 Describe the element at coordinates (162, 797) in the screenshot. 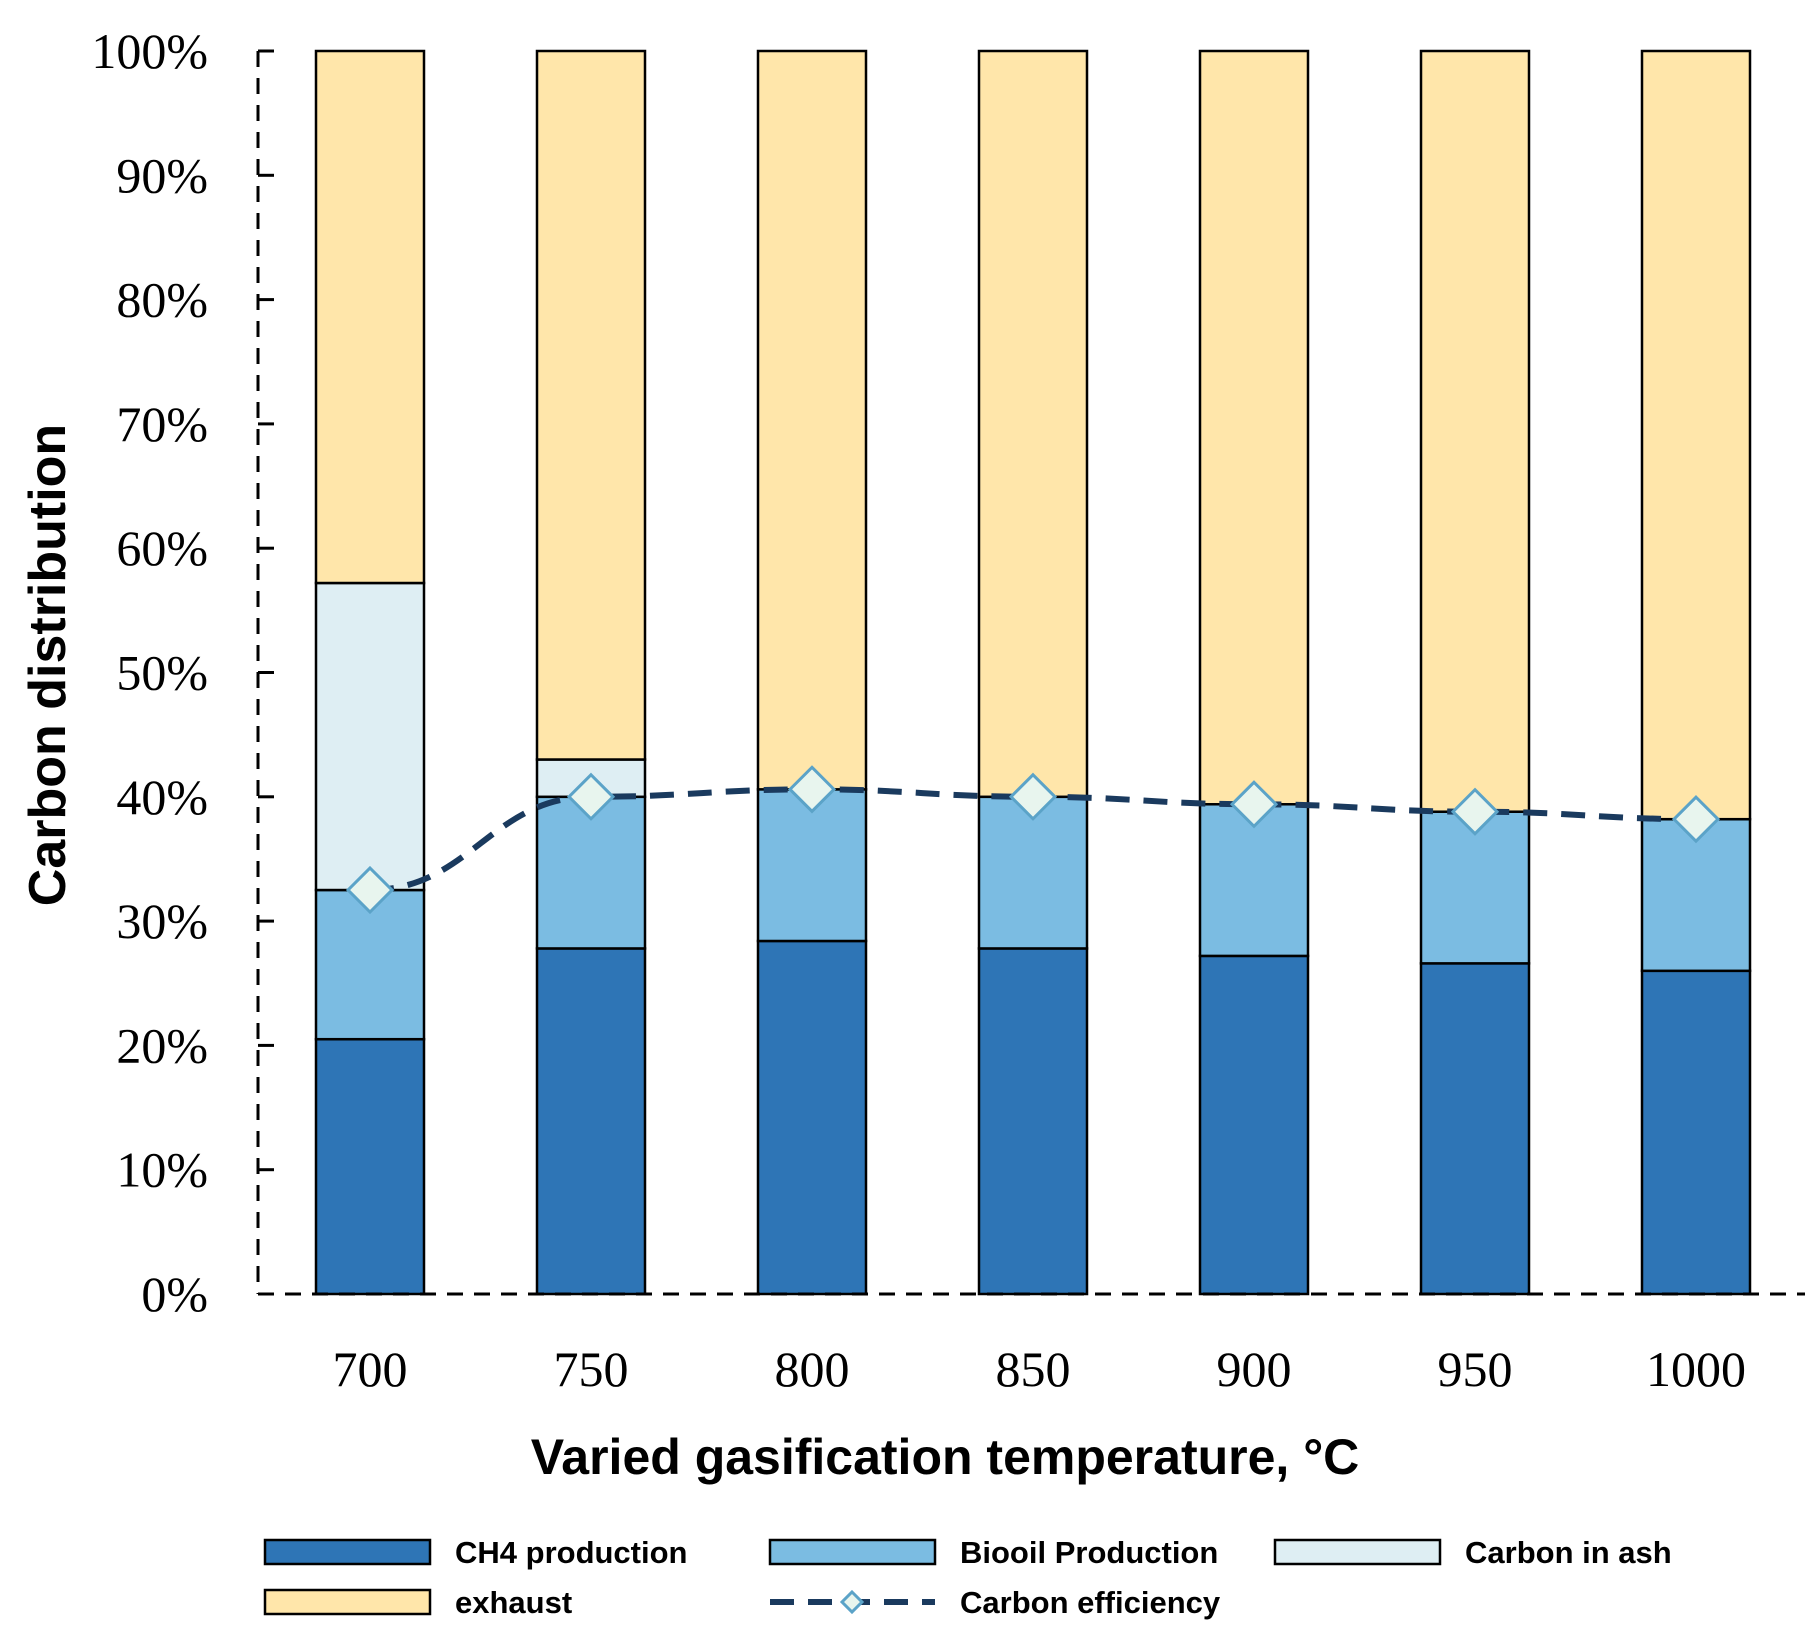

I see `y-tick-label: 40%` at that location.